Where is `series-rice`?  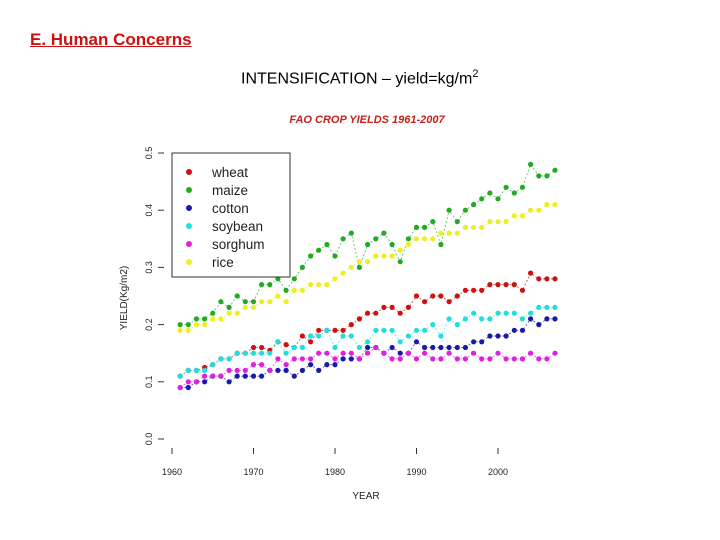
series-rice is located at coordinates (367, 267).